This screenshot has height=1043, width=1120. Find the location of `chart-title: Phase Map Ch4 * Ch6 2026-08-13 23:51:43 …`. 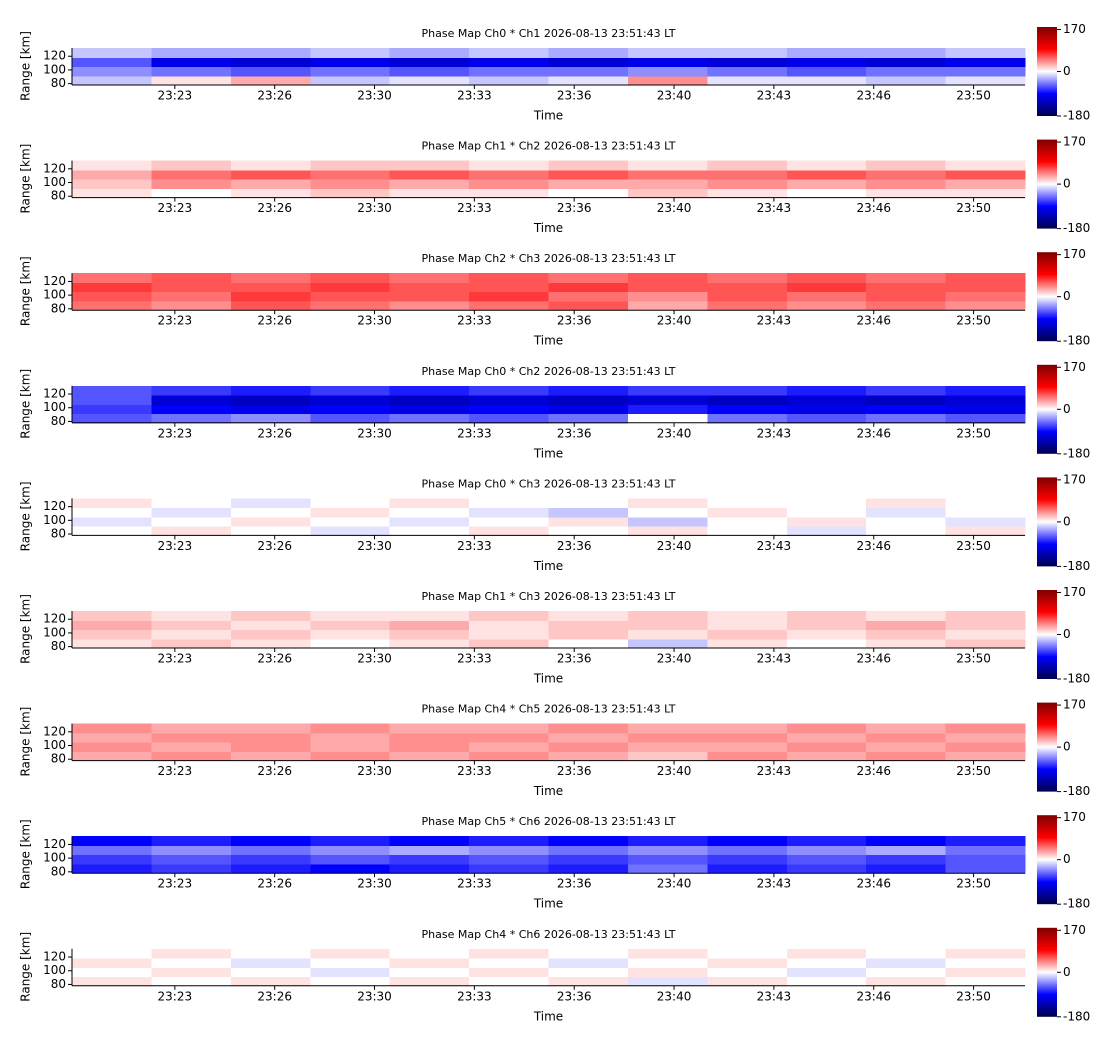

chart-title: Phase Map Ch4 * Ch6 2026-08-13 23:51:43 … is located at coordinates (549, 934).